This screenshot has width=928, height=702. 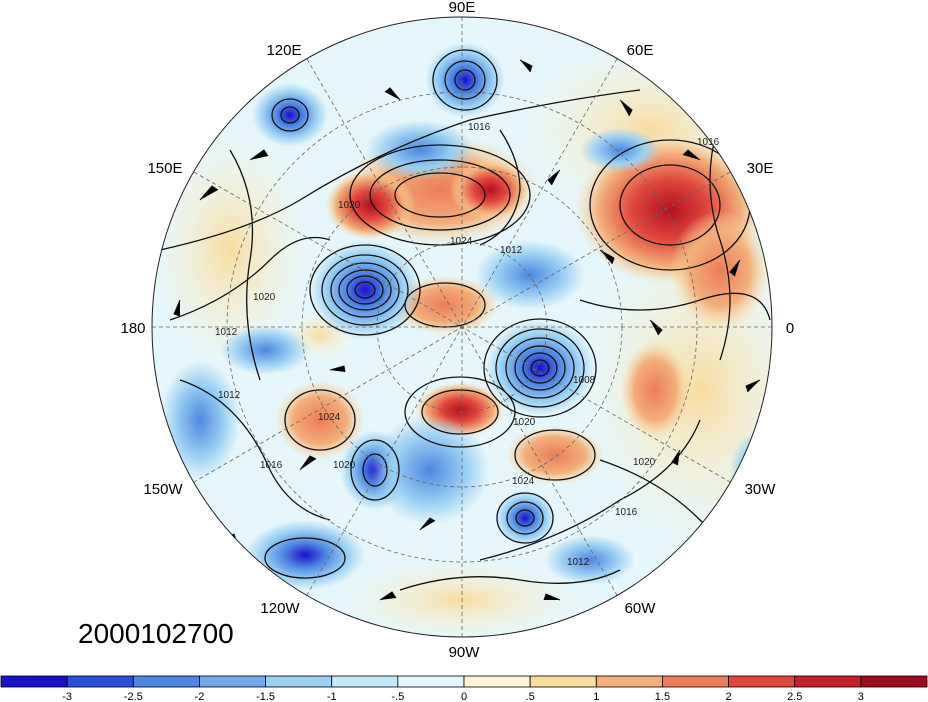 What do you see at coordinates (761, 489) in the screenshot?
I see `lon-label-30w: 30W` at bounding box center [761, 489].